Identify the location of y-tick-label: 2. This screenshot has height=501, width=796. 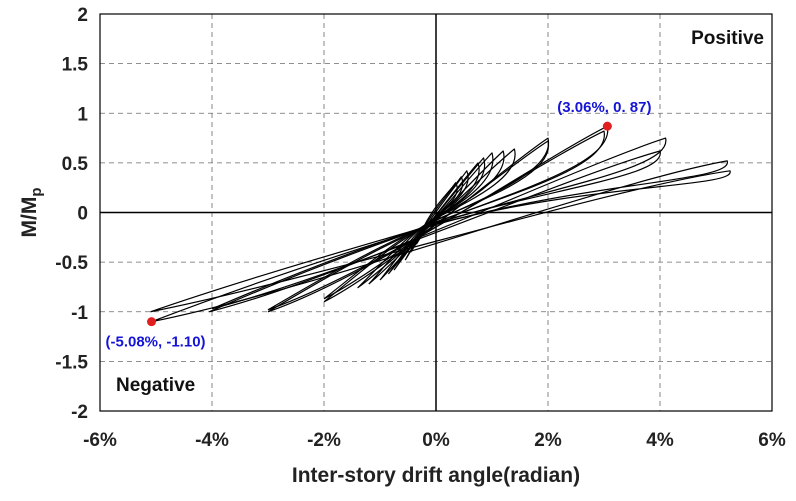
(82, 15).